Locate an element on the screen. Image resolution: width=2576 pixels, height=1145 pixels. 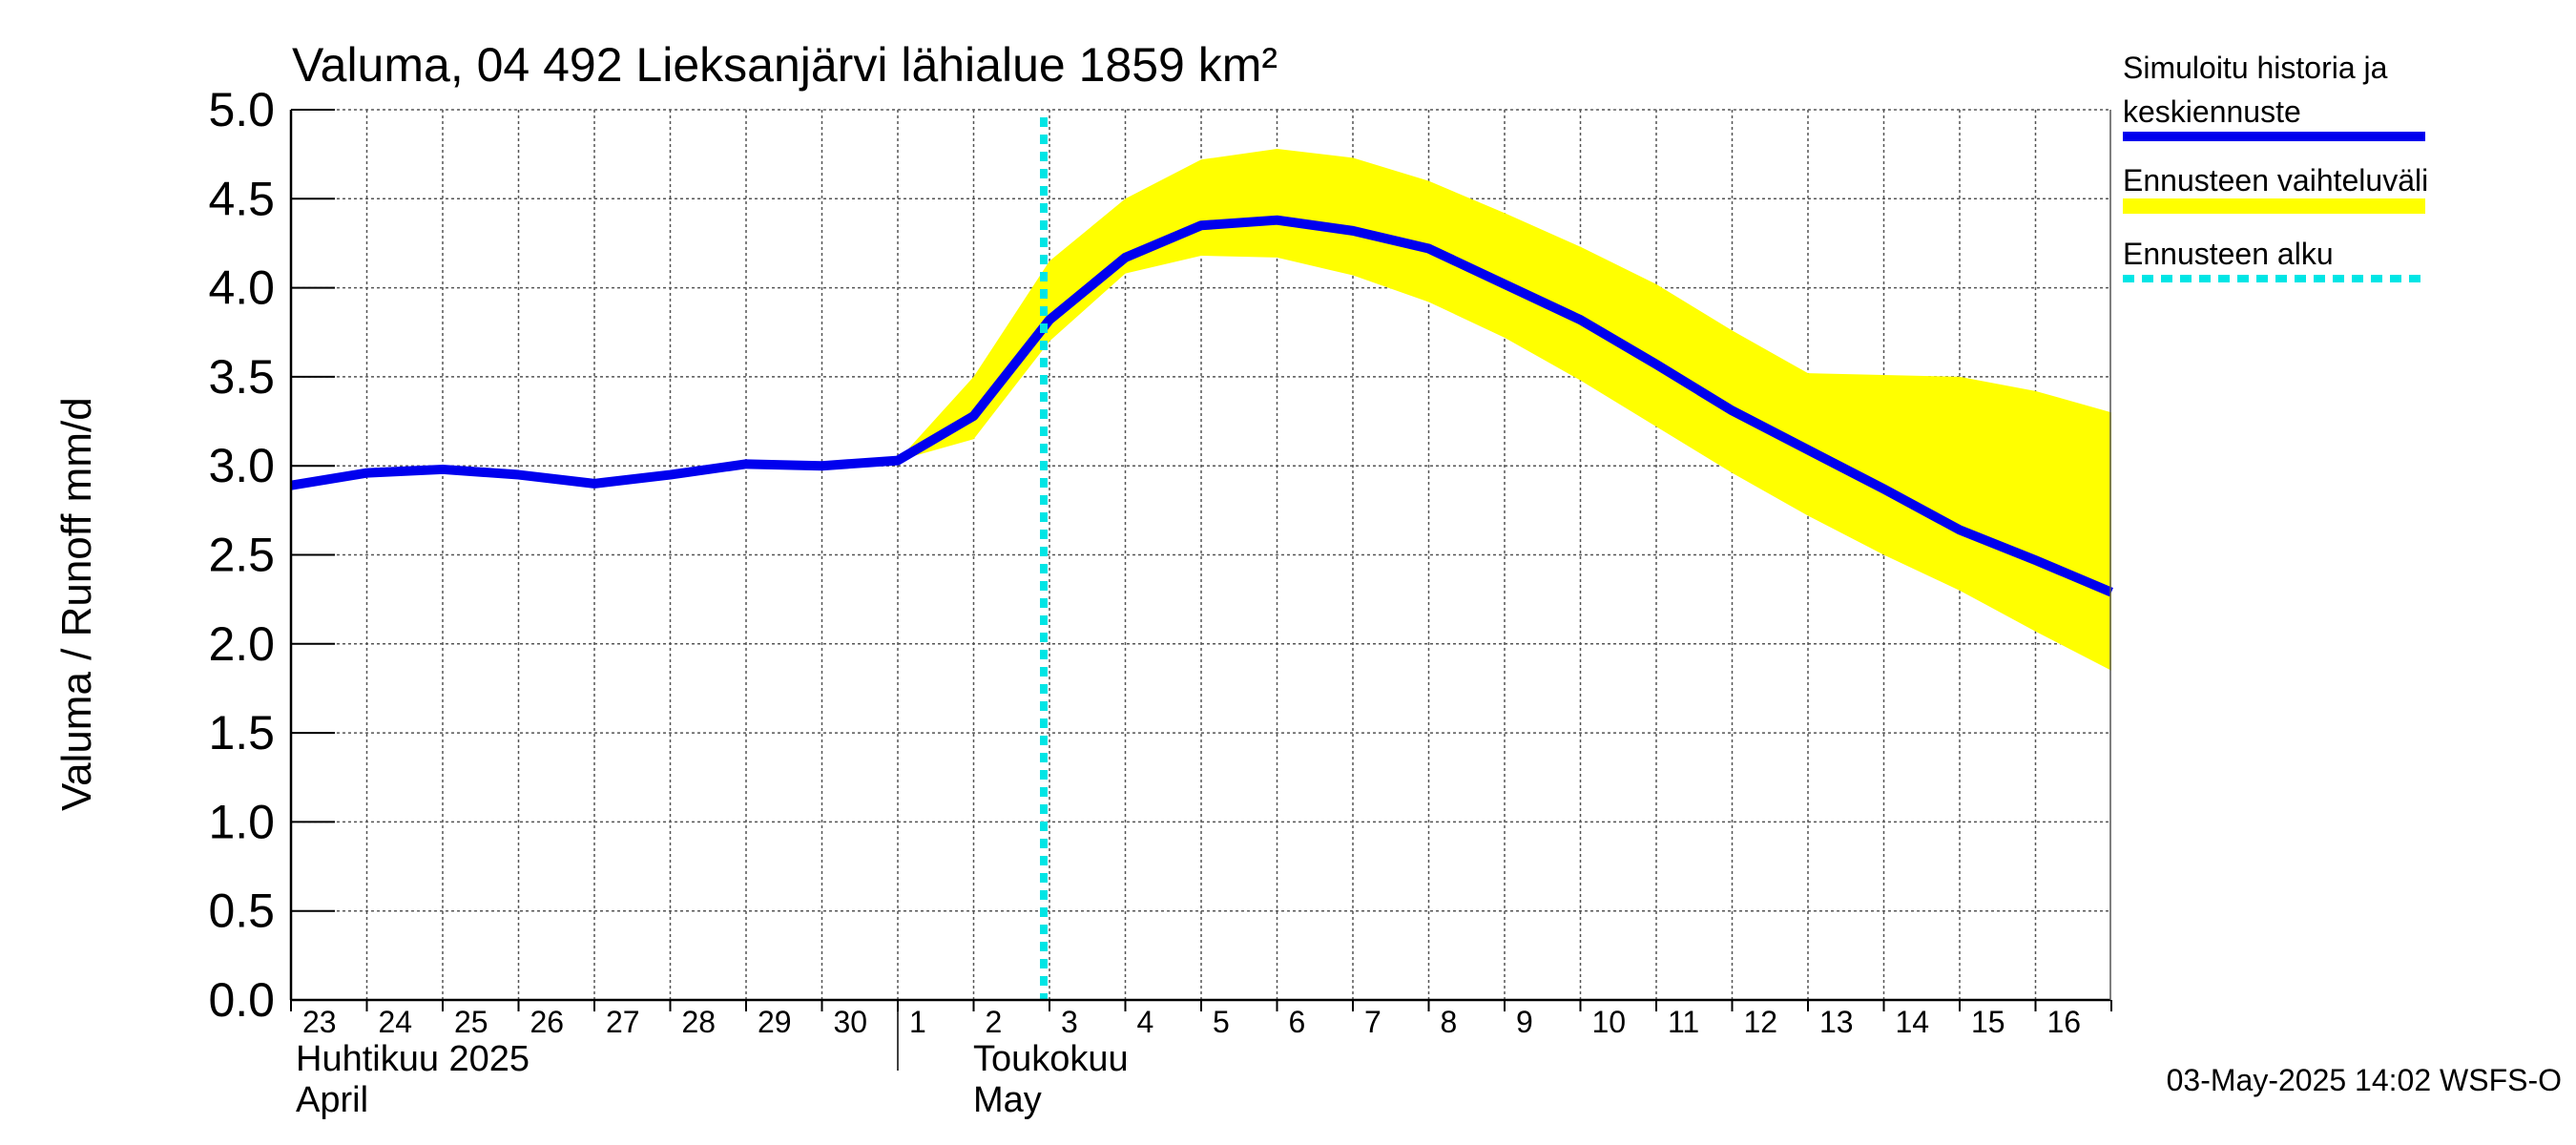
x-tick-label: 14 is located at coordinates (1913, 1022).